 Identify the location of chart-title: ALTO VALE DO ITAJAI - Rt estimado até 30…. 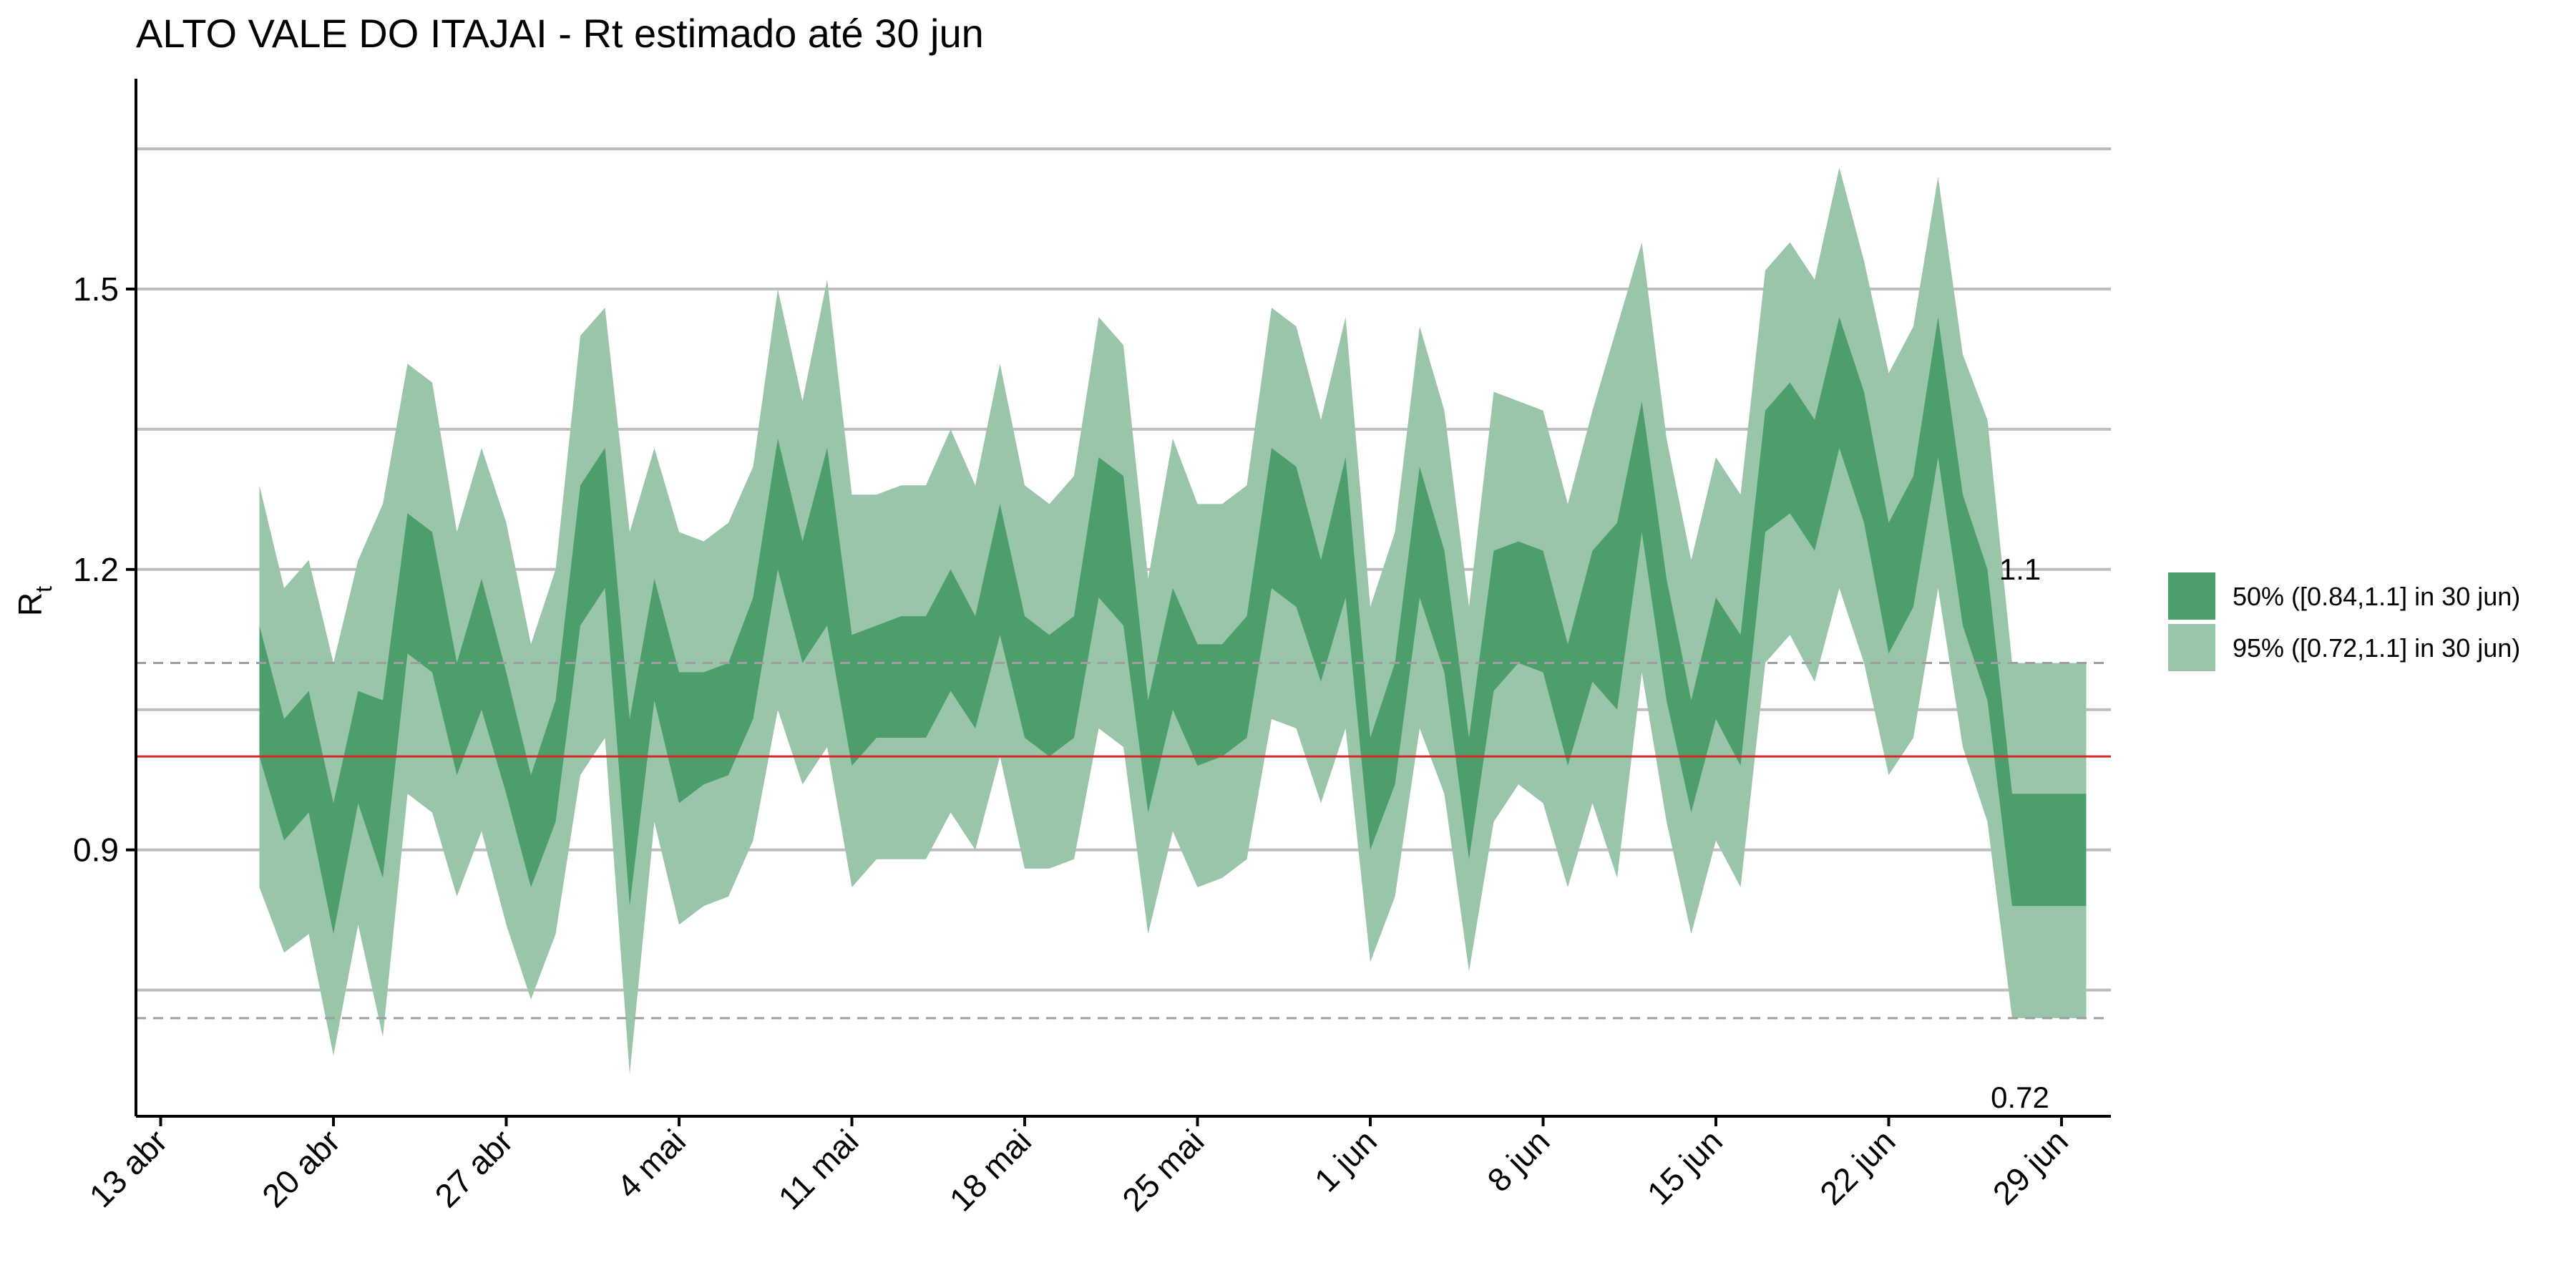
(560, 33).